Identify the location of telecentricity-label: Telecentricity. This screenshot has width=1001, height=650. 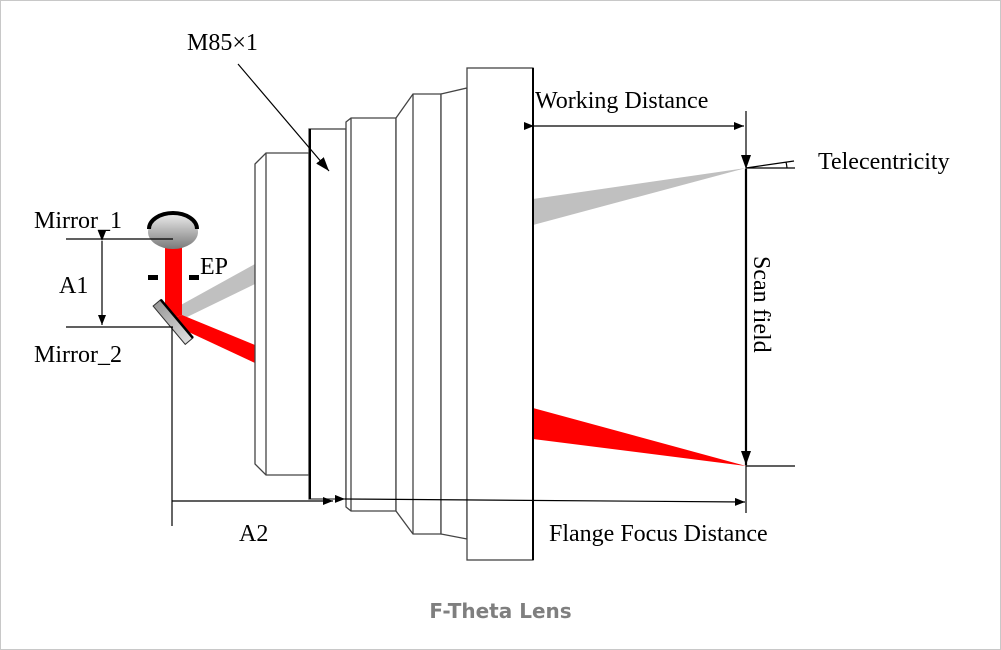
(884, 162).